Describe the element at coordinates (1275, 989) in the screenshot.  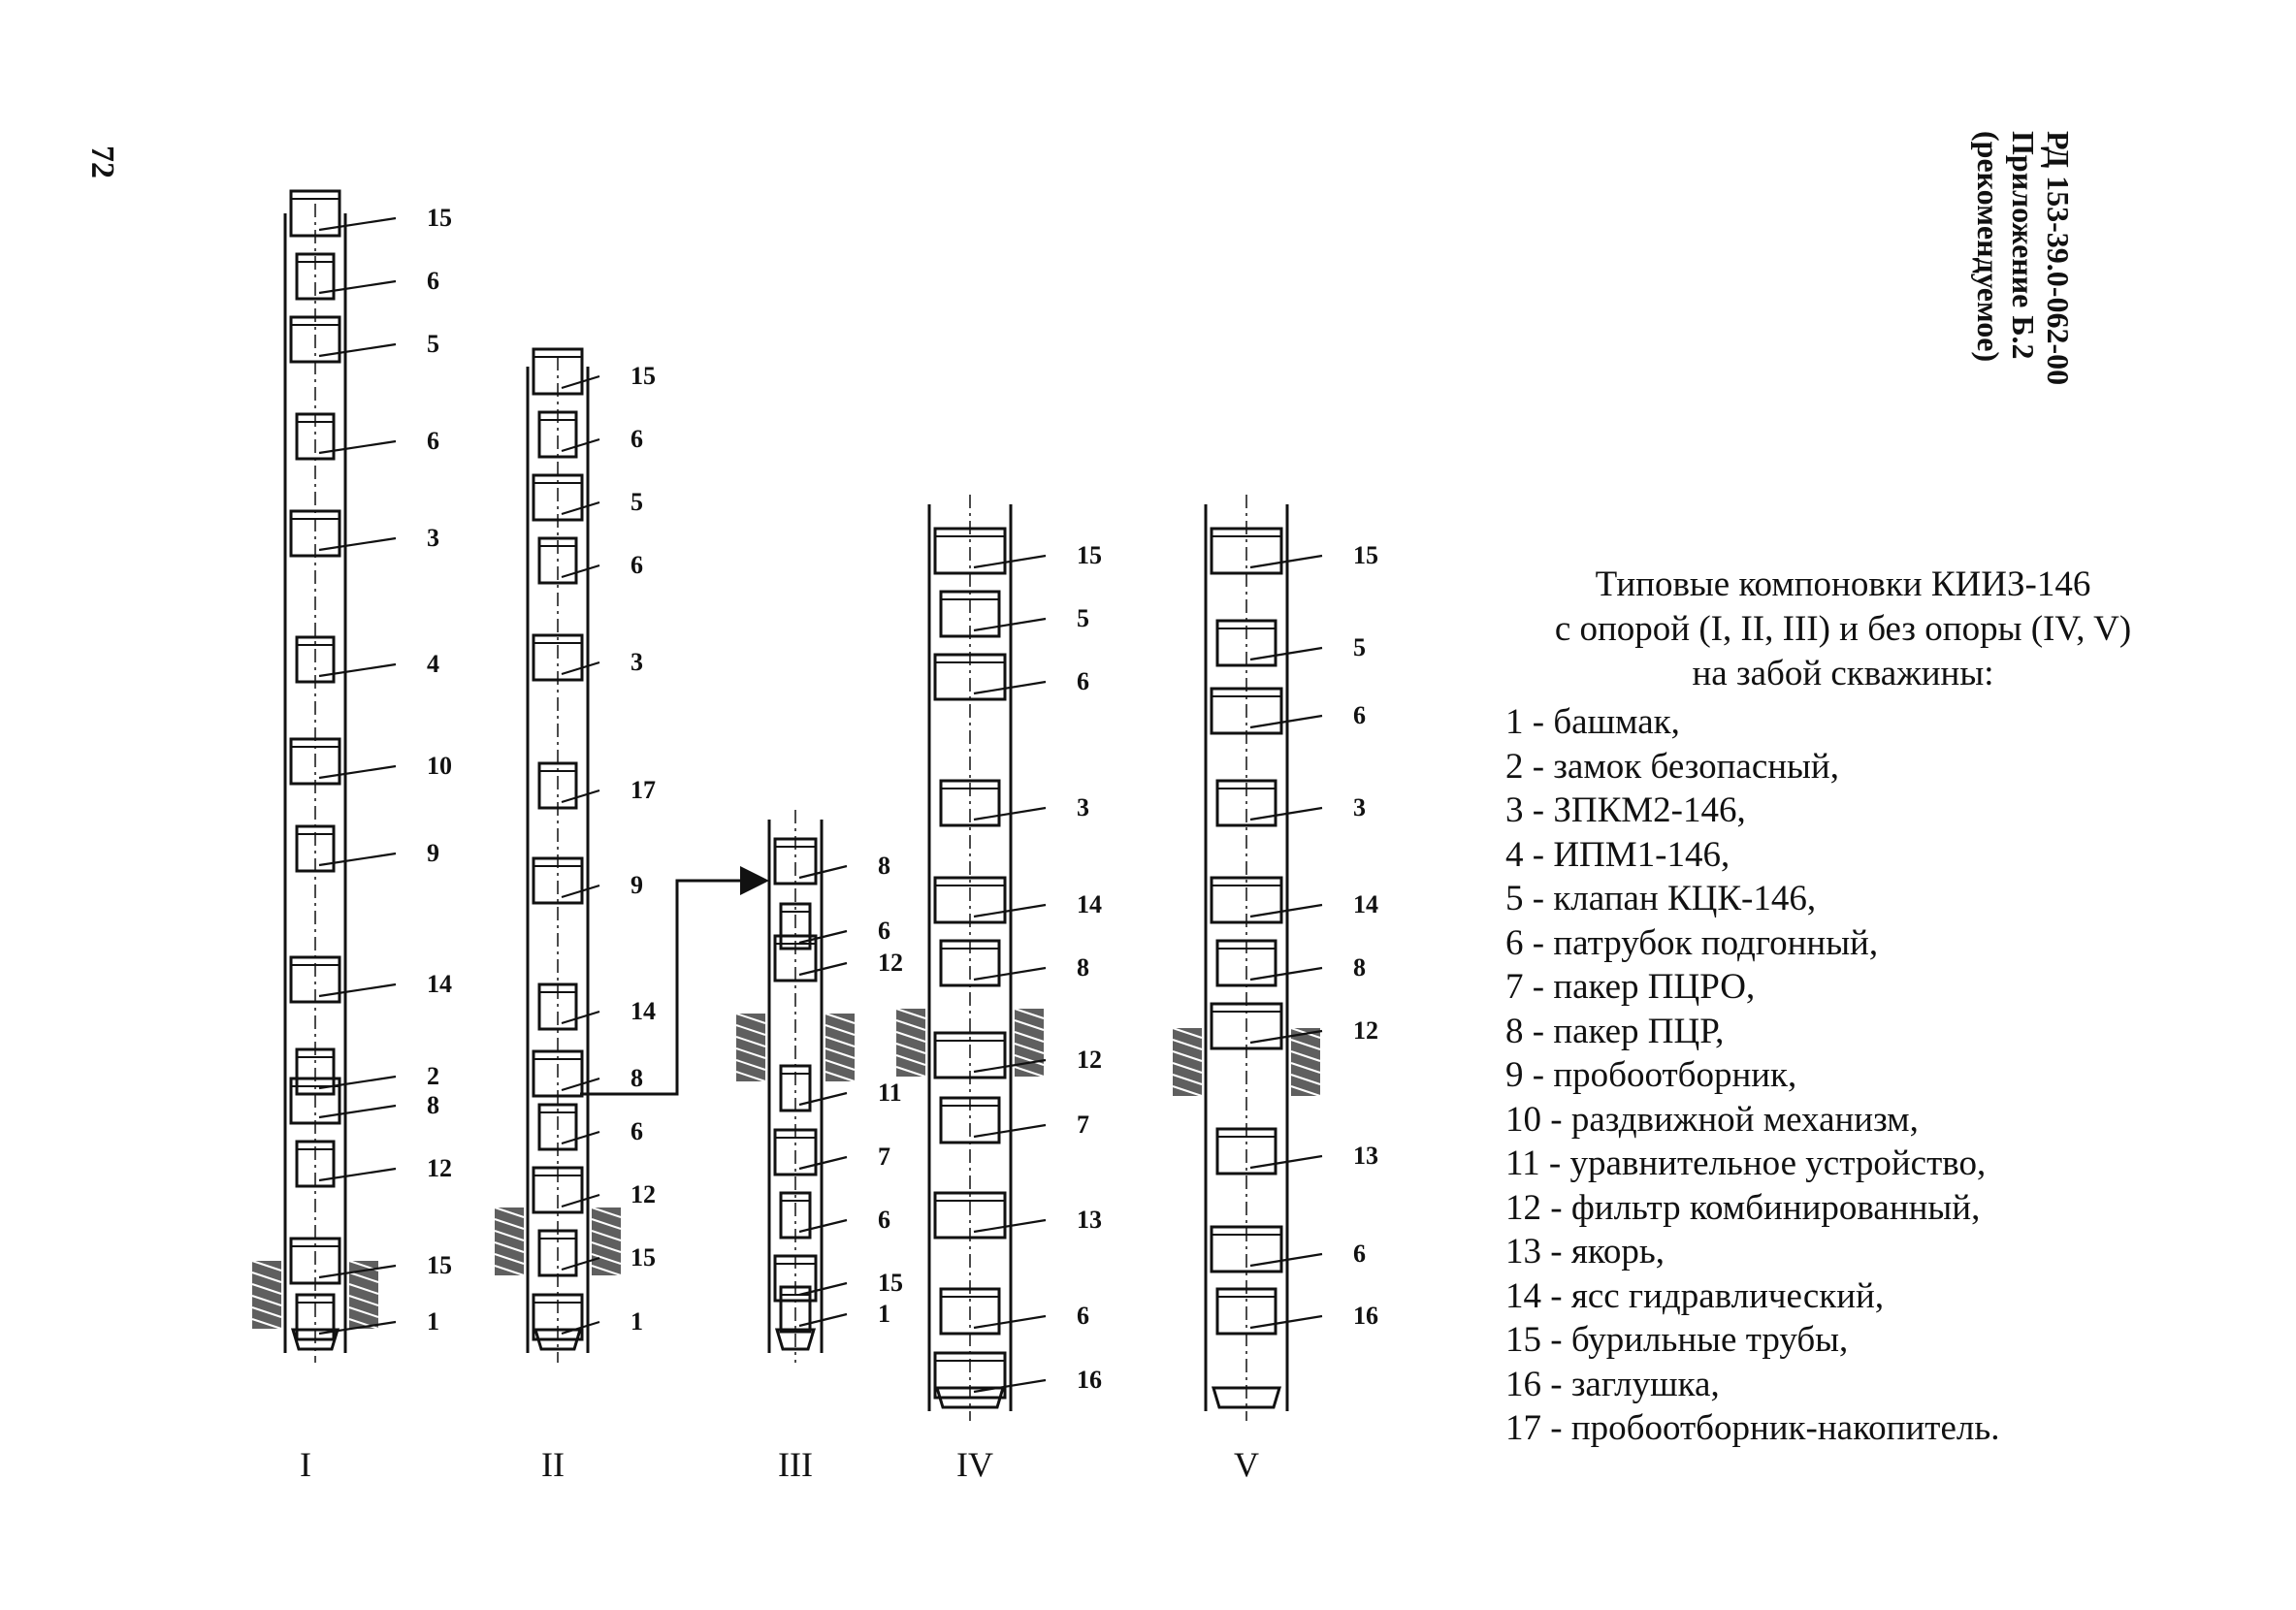
I see `assembly-5: 15 5 6 3 14 8 12 13 6 16 V` at that location.